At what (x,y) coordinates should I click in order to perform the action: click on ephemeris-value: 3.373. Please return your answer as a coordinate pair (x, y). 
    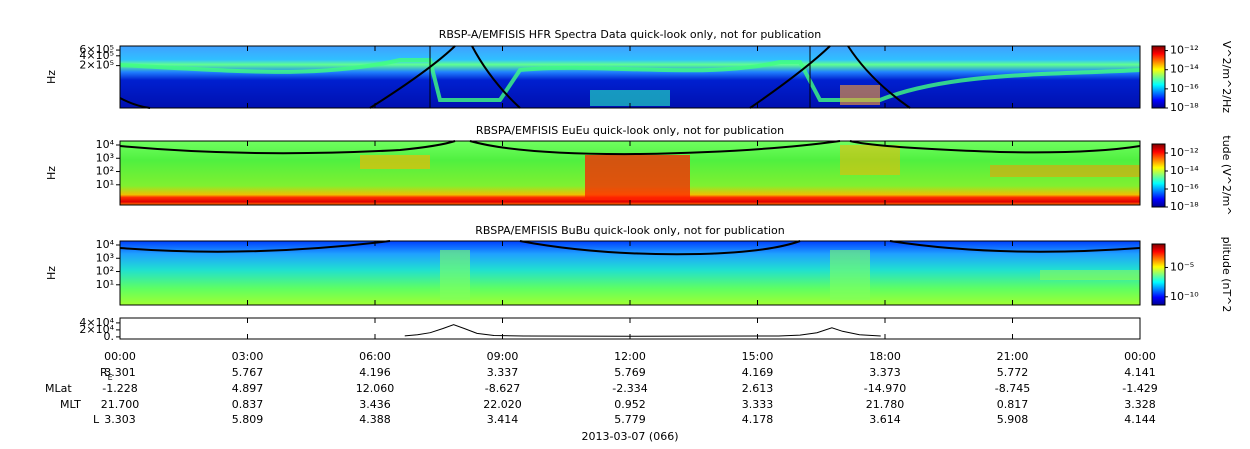
    Looking at the image, I should click on (885, 372).